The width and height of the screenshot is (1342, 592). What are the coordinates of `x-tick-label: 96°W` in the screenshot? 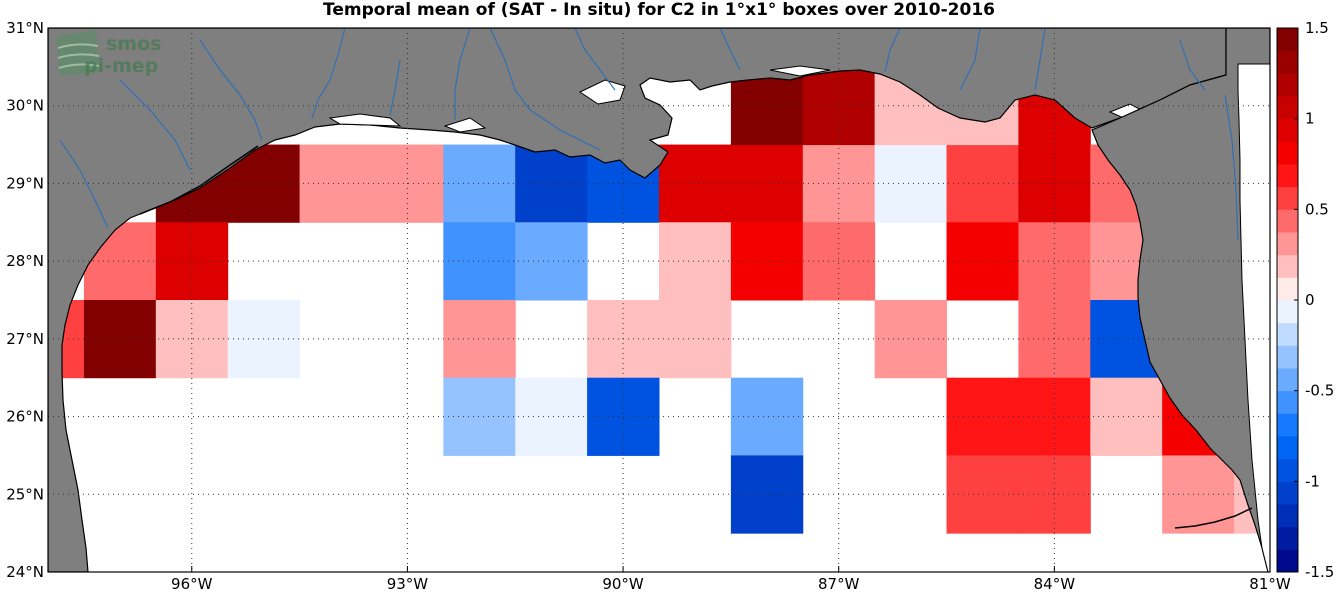 It's located at (192, 583).